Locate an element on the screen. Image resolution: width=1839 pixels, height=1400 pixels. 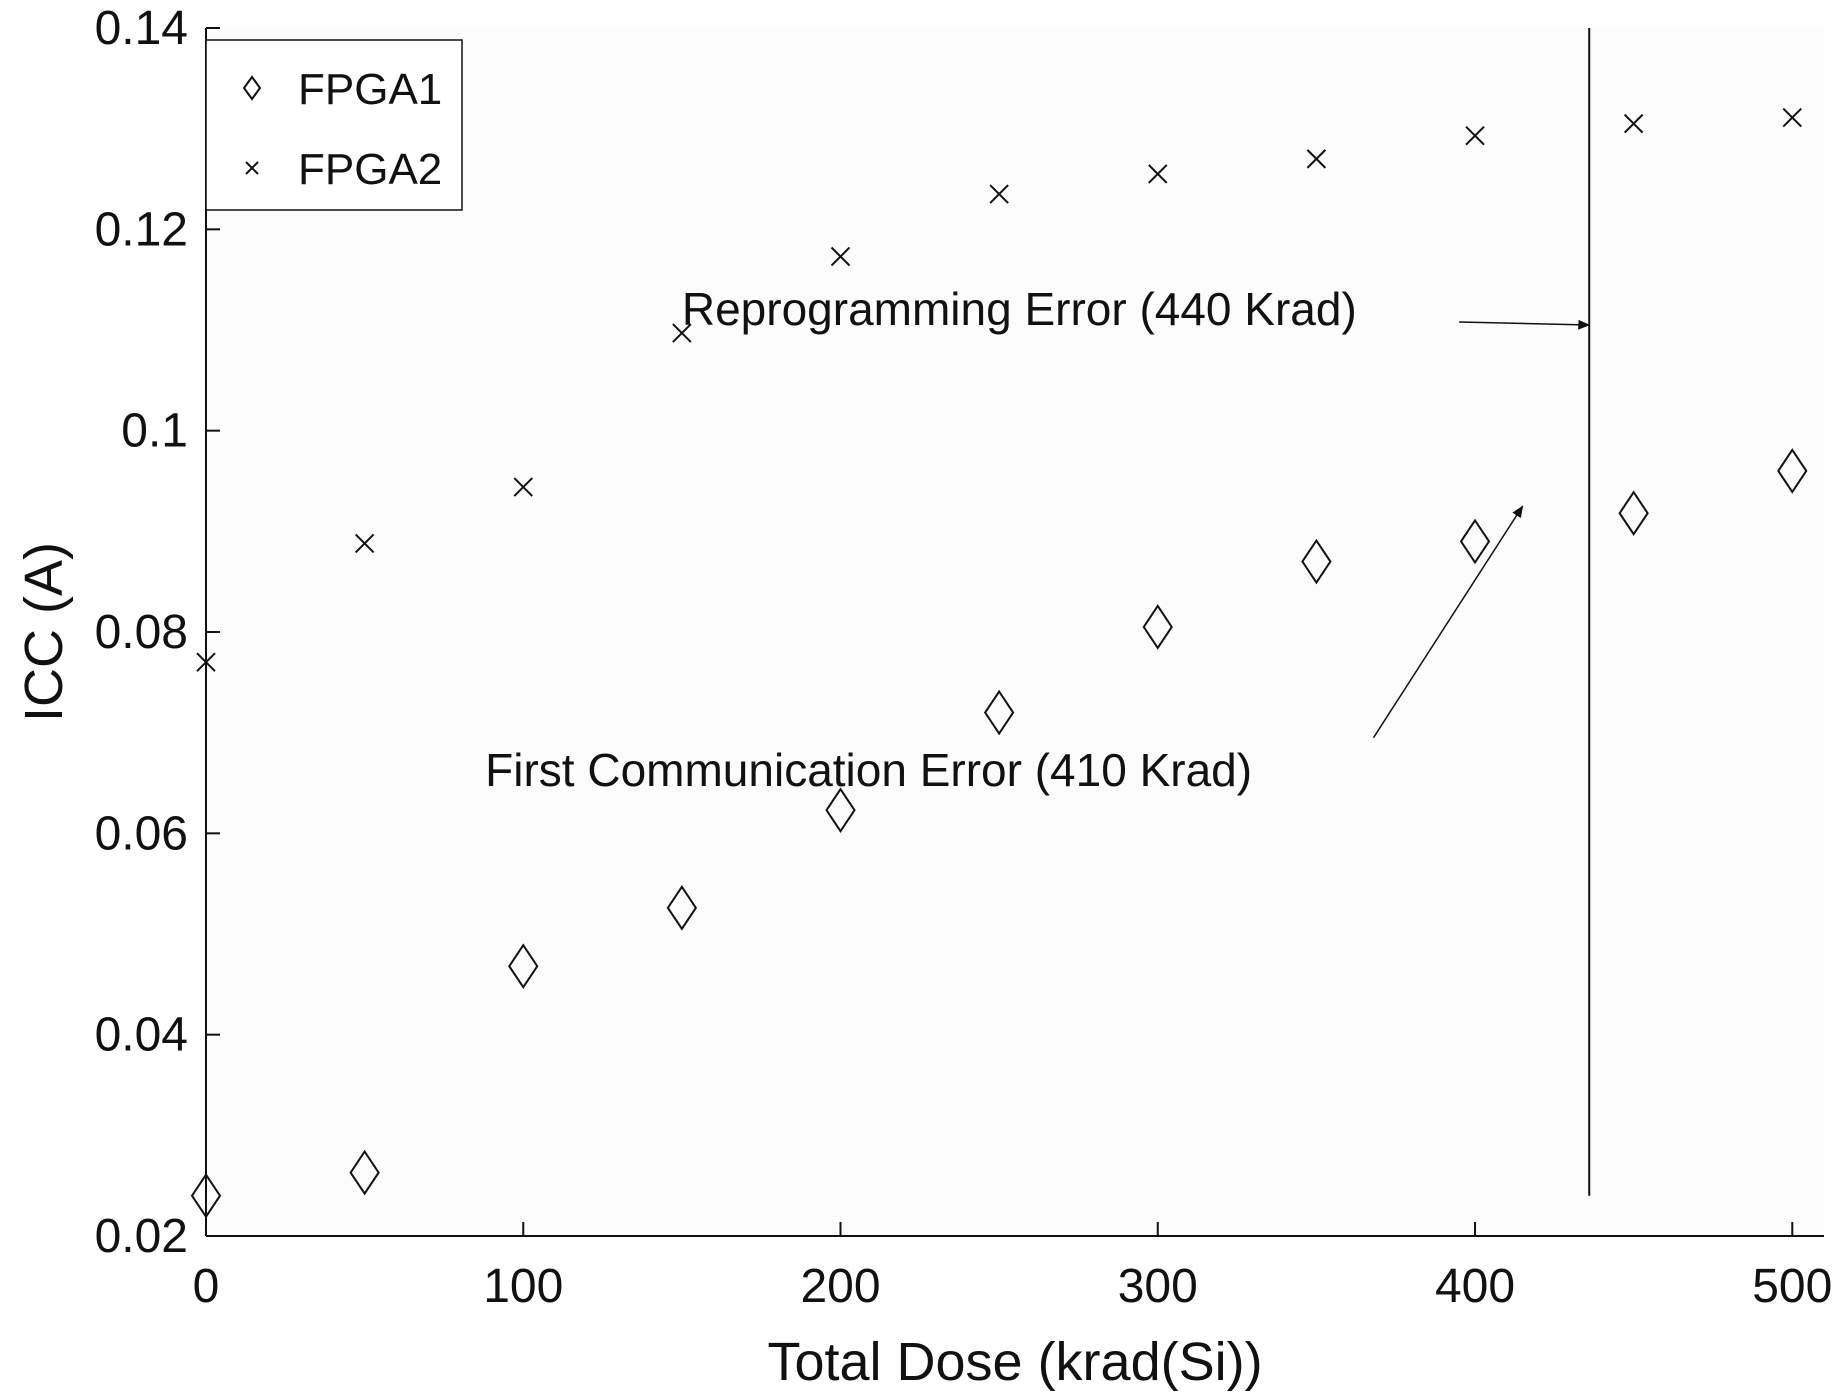
y-tick-label: 0.1 is located at coordinates (154, 431).